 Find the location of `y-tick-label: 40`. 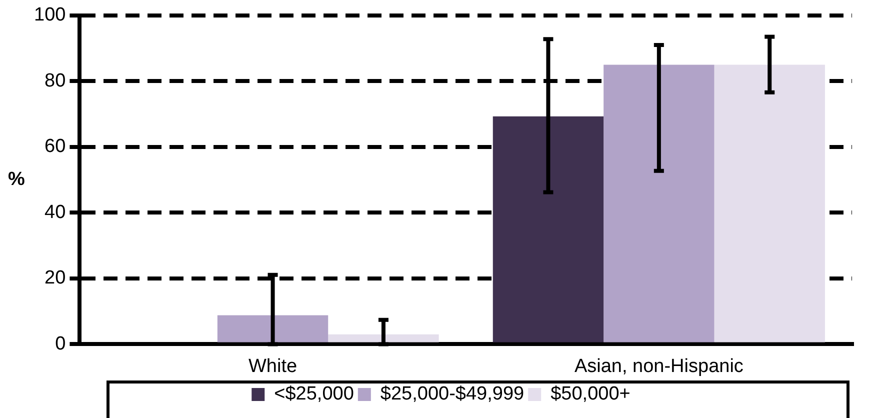

y-tick-label: 40 is located at coordinates (55, 212).